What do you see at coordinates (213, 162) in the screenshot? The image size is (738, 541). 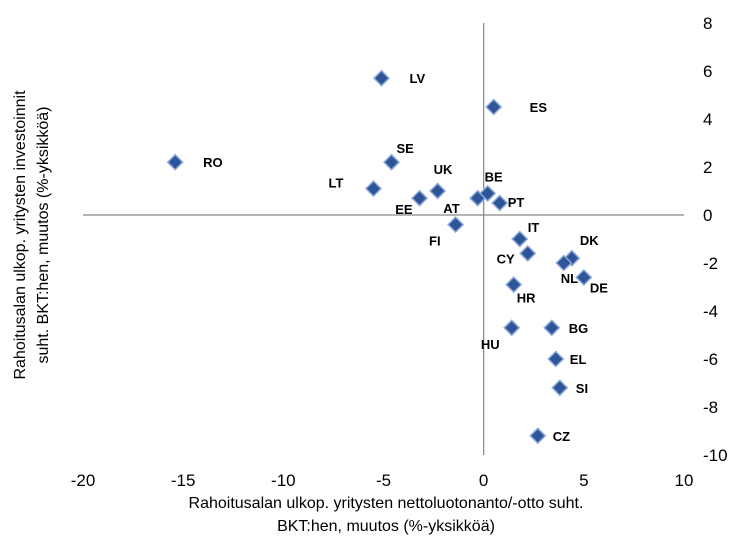 I see `point-label-ro: RO` at bounding box center [213, 162].